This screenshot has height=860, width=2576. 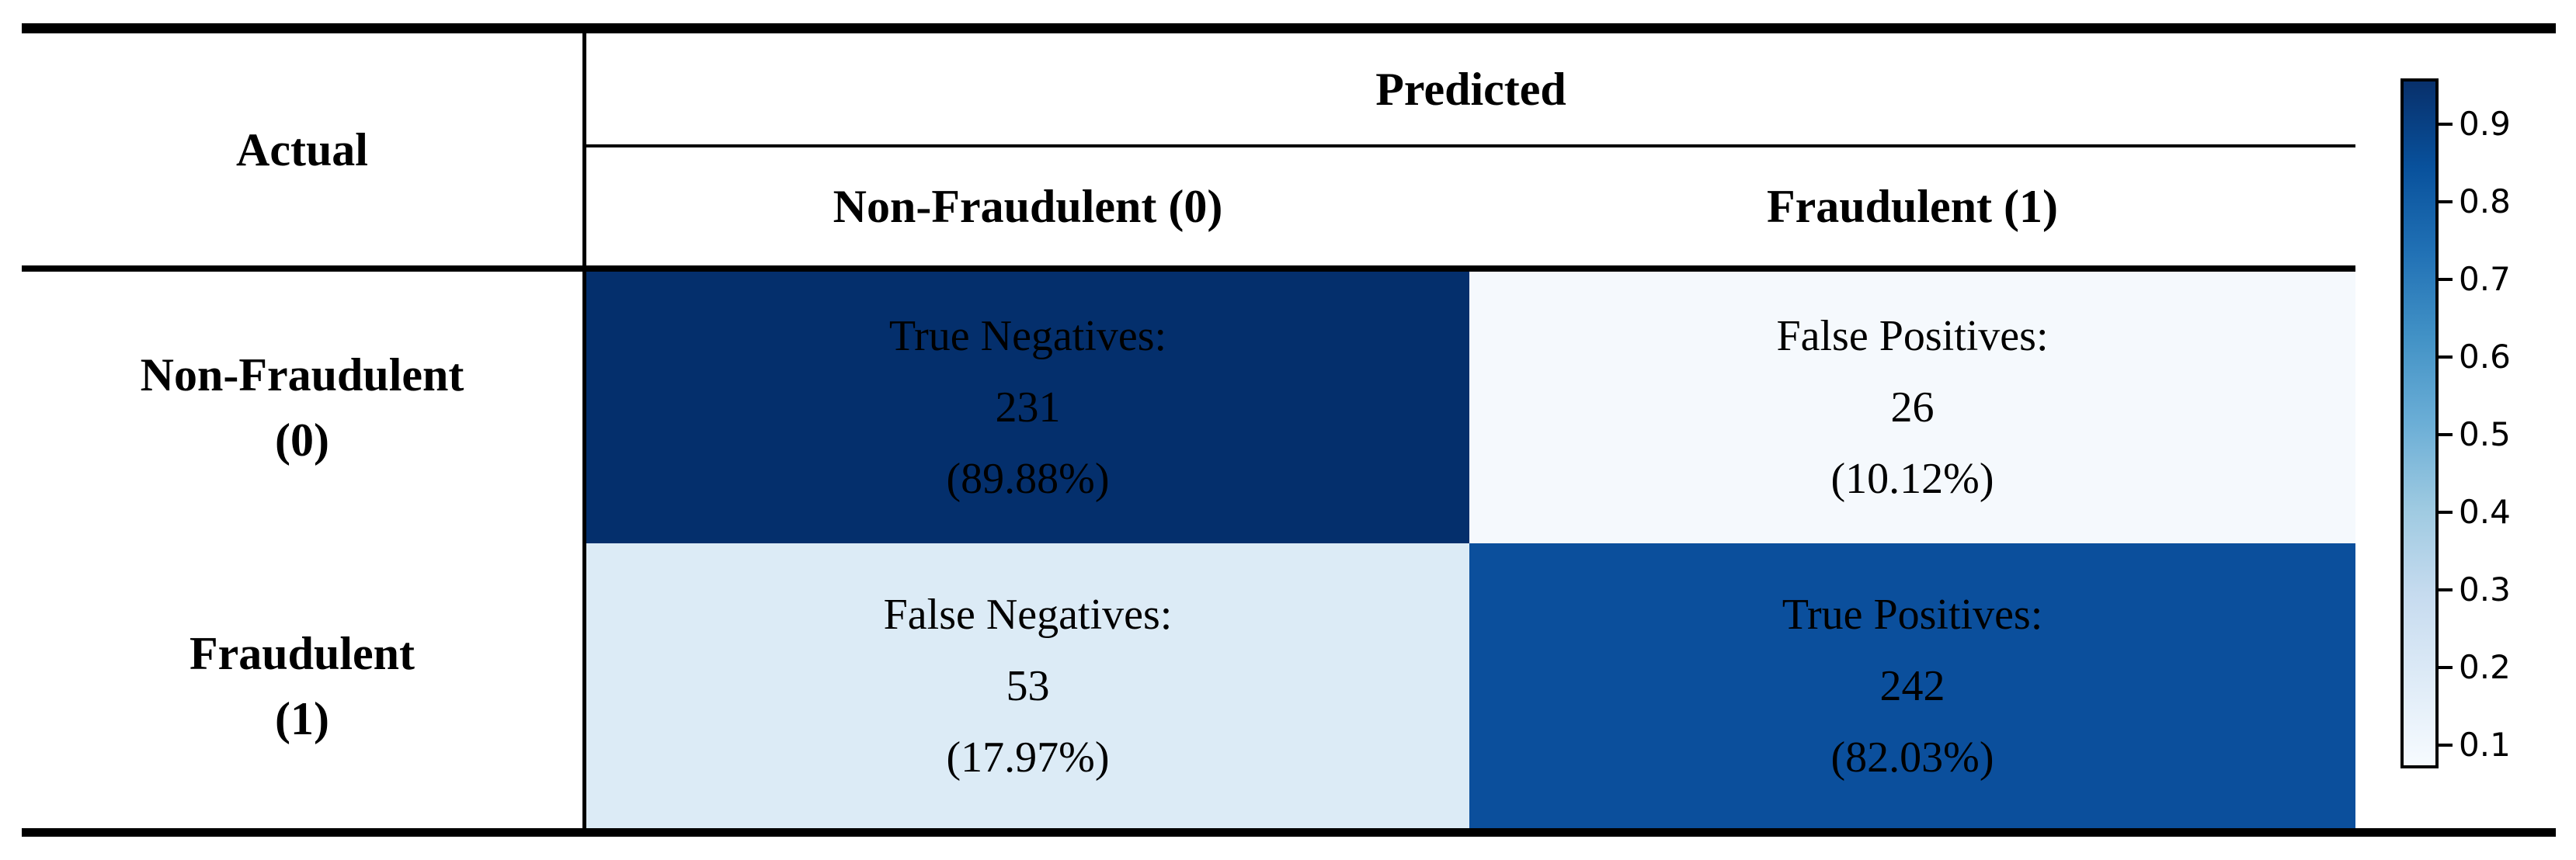 I want to click on row-header-non-fraudulent-line1: Non-Fraudulent, so click(x=302, y=375).